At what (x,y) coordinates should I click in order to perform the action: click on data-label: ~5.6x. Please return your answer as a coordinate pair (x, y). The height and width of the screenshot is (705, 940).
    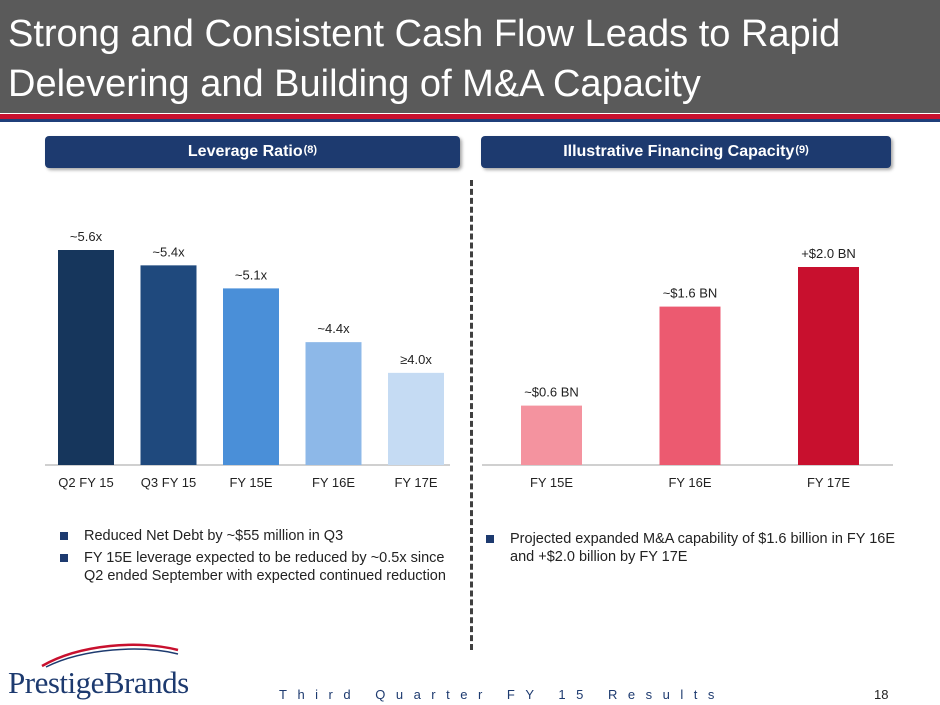
    Looking at the image, I should click on (86, 236).